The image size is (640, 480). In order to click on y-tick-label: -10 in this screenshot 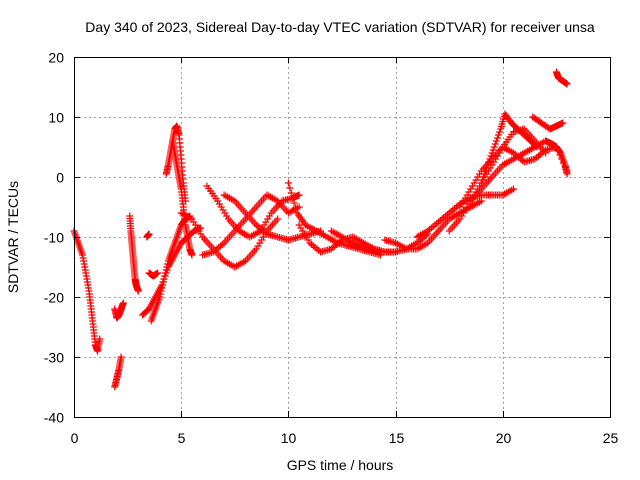, I will do `click(54, 238)`.